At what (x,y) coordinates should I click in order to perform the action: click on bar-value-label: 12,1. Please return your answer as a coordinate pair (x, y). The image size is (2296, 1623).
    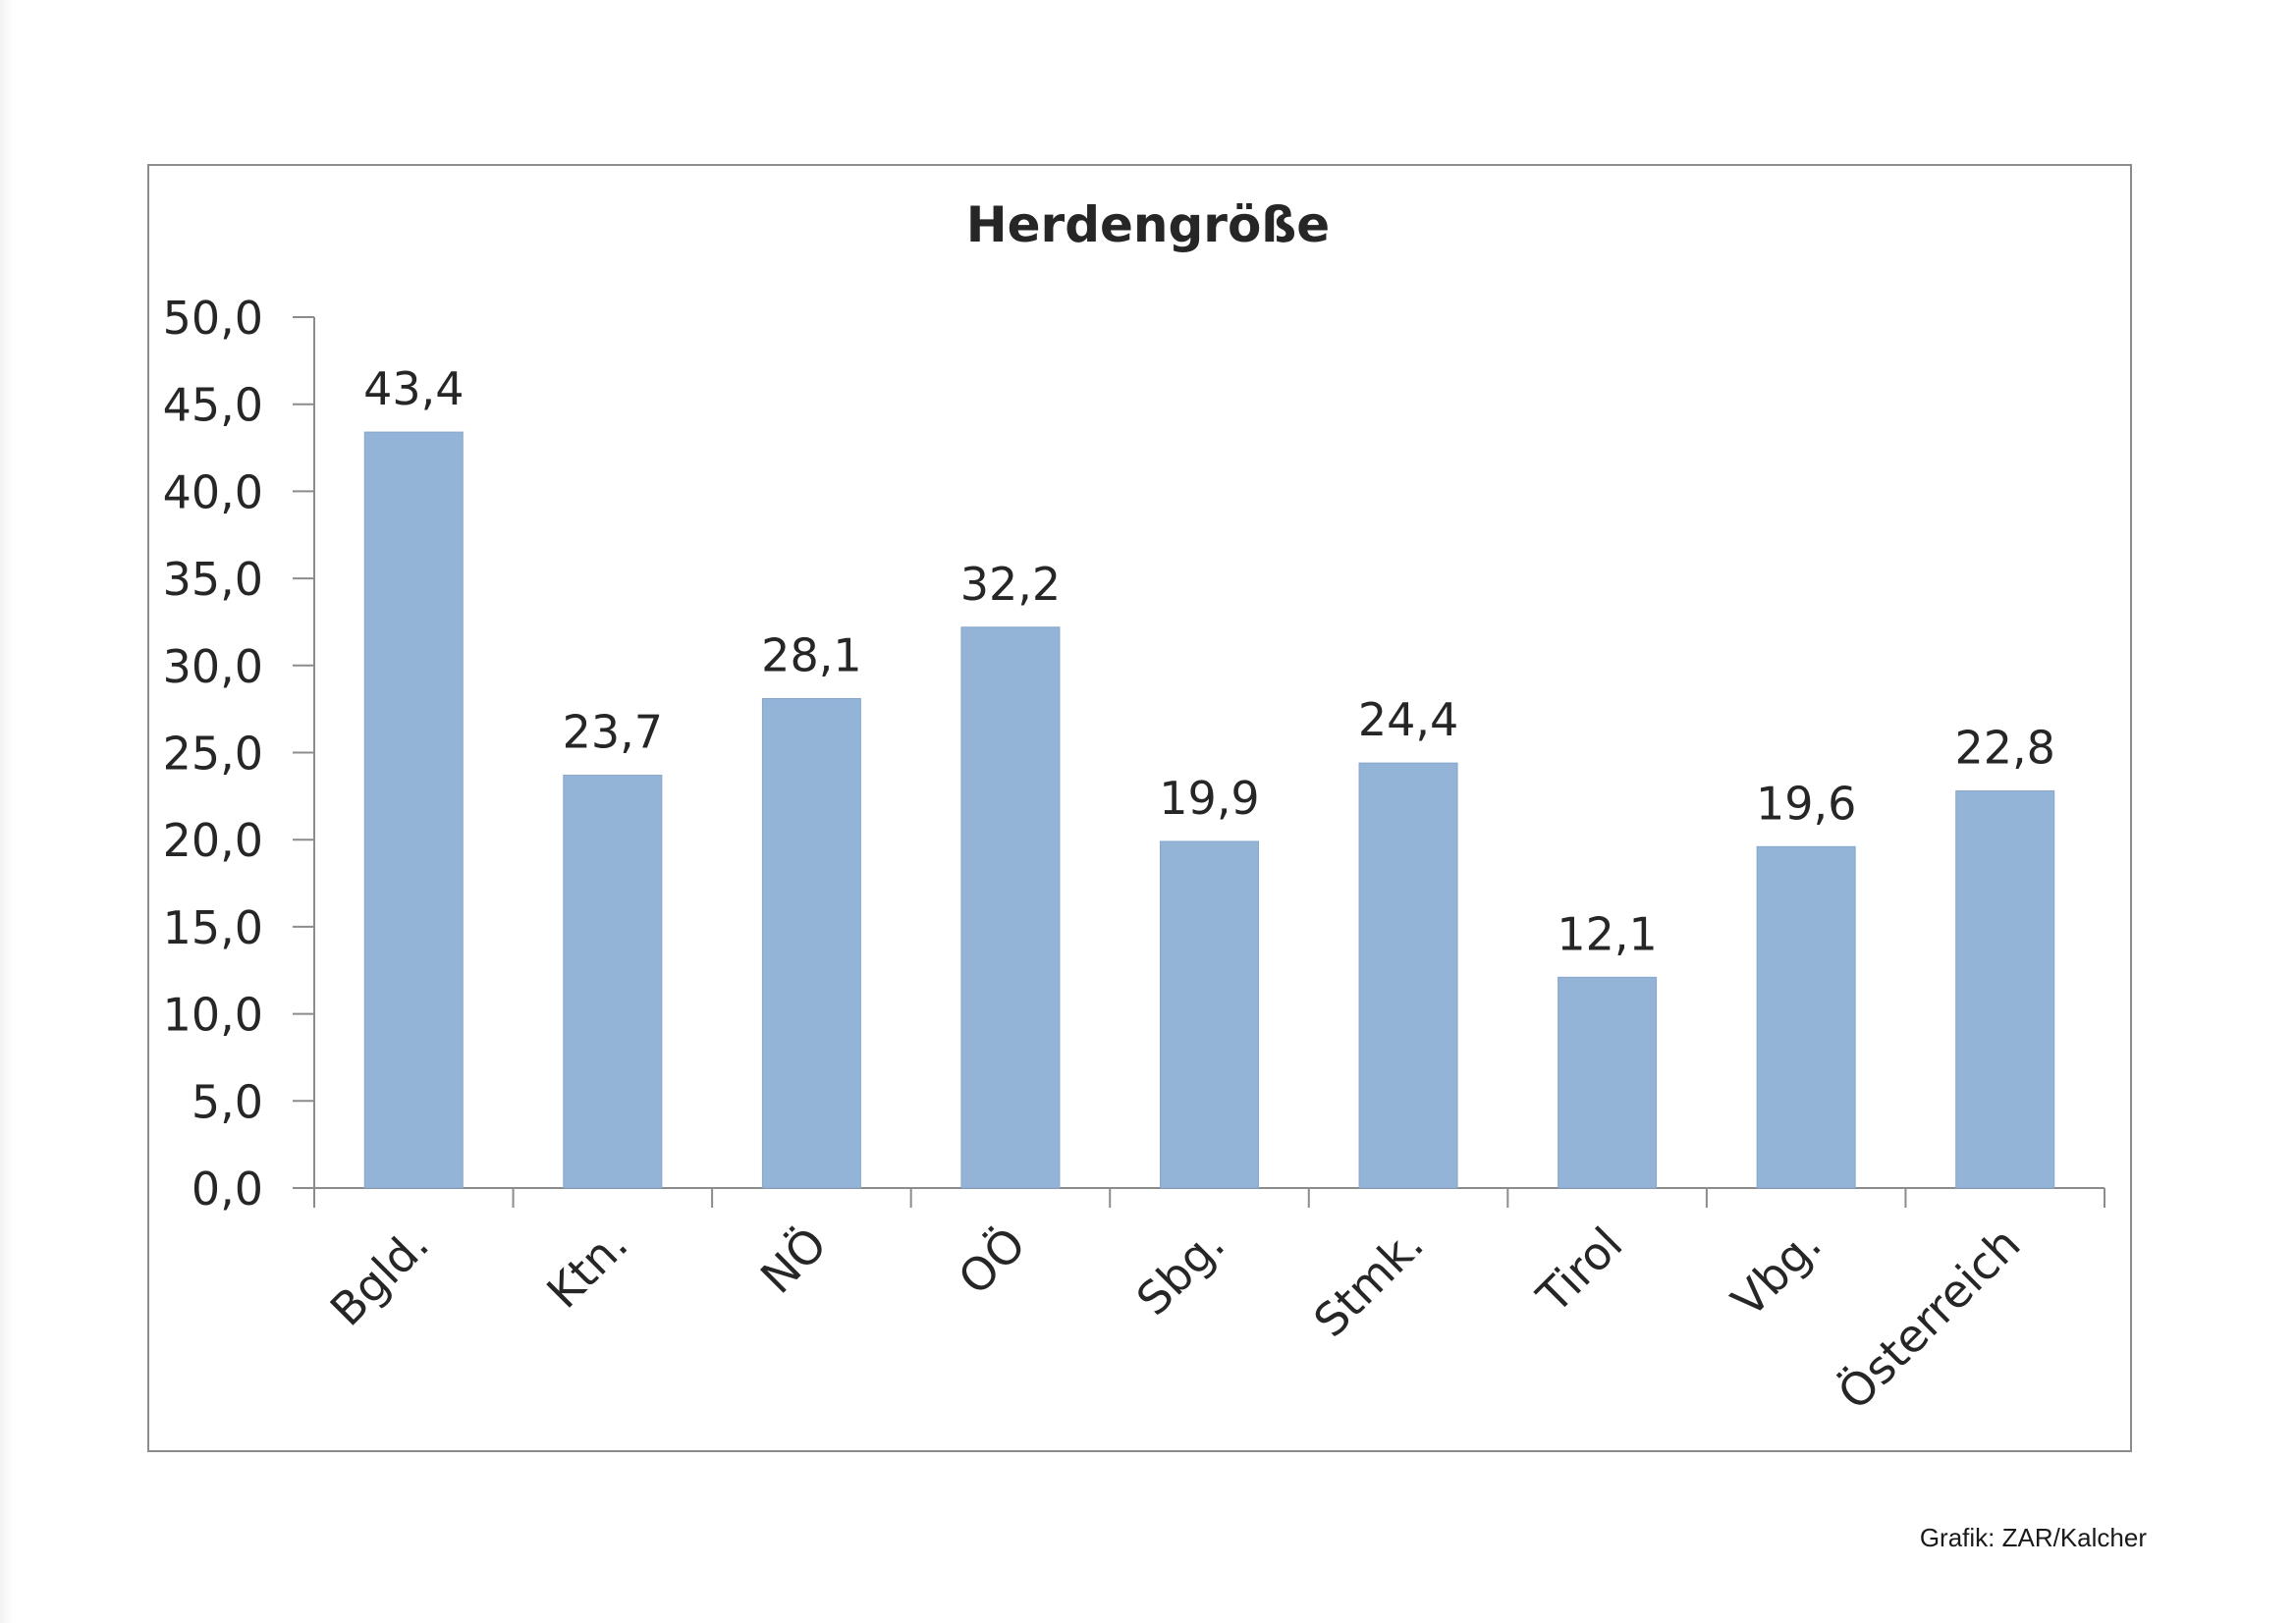
    Looking at the image, I should click on (1607, 933).